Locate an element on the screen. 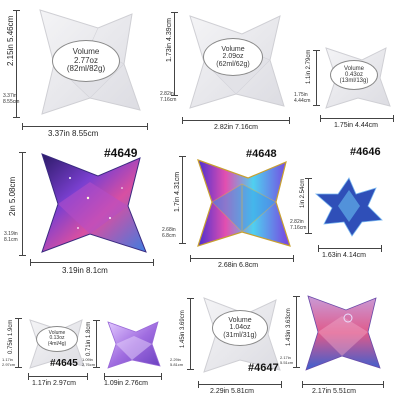  volume-bubble-large: Volume 2.77oz (82ml/82g) is located at coordinates (86, 61).